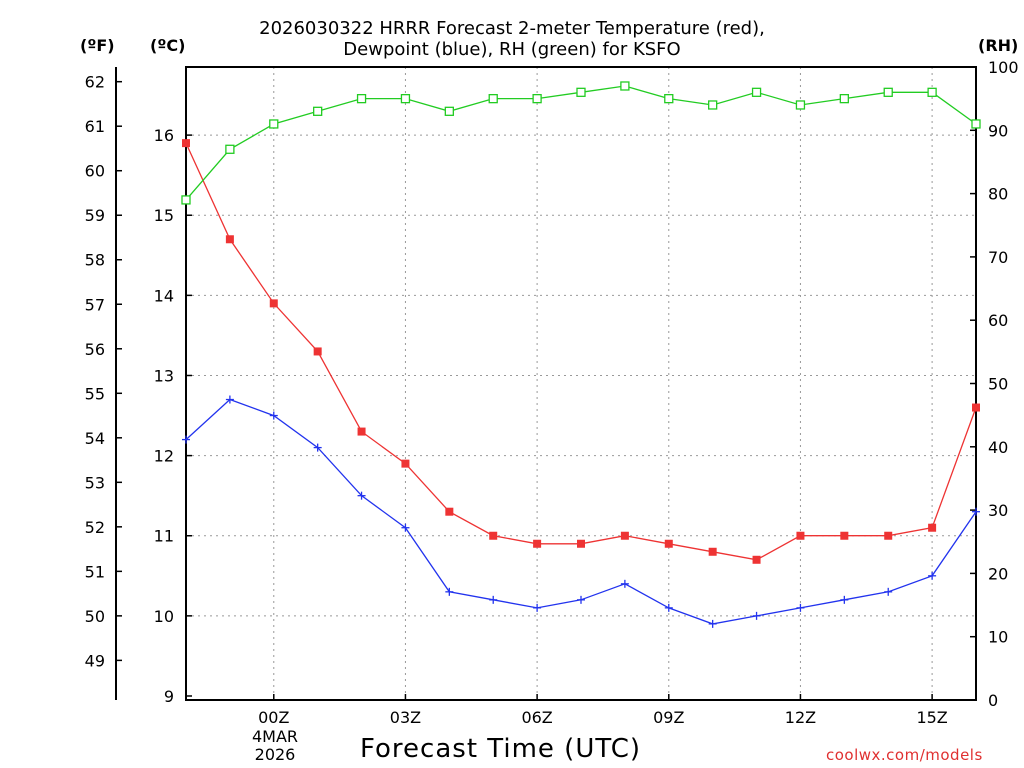 This screenshot has width=1024, height=768. What do you see at coordinates (164, 295) in the screenshot?
I see `celsius-tick-label: 14` at bounding box center [164, 295].